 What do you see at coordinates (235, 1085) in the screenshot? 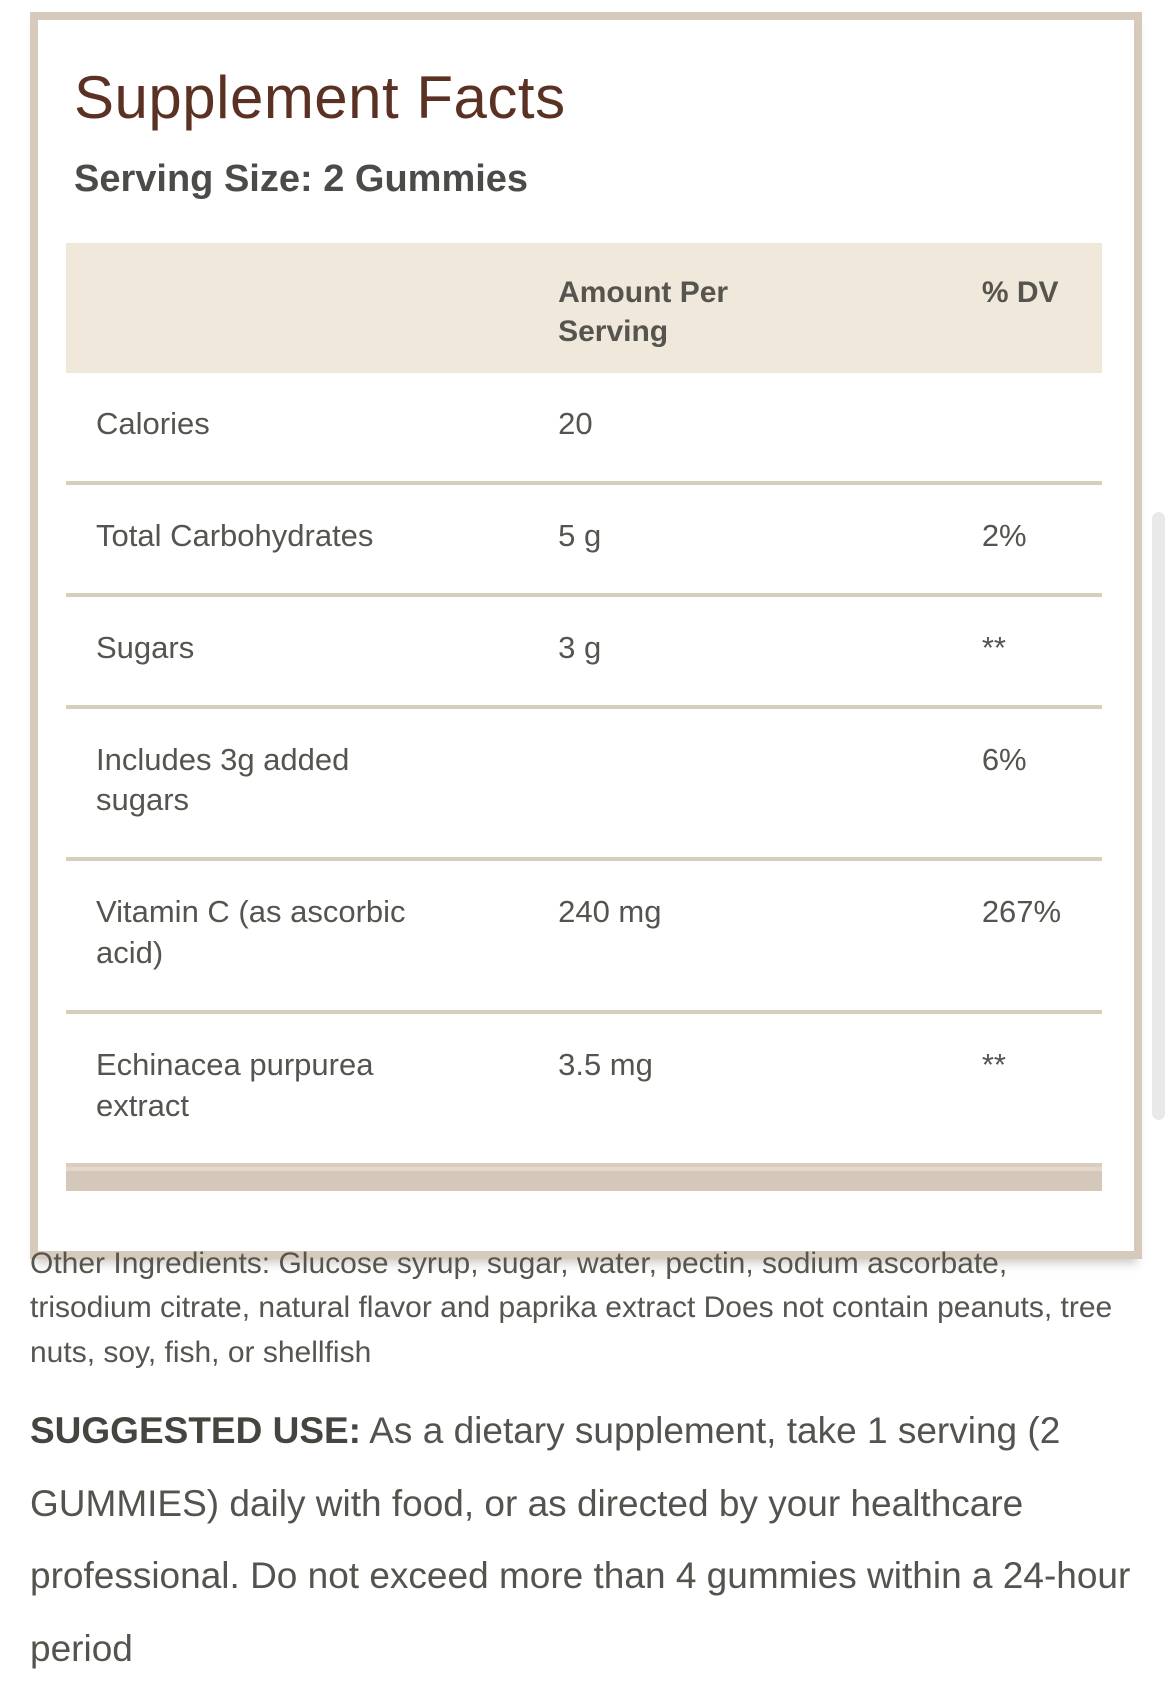
I see `nutrient-name: Echinacea purpurea extract` at bounding box center [235, 1085].